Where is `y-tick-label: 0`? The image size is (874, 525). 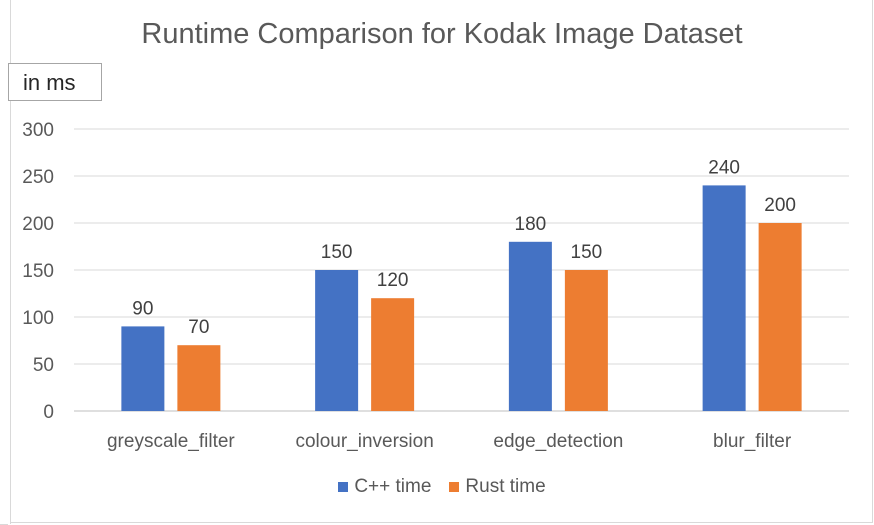
y-tick-label: 0 is located at coordinates (48, 412).